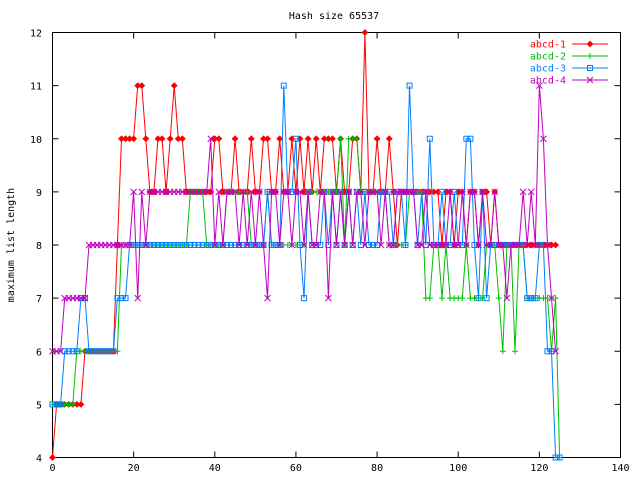 The width and height of the screenshot is (640, 485). I want to click on legend-marker, so click(590, 68).